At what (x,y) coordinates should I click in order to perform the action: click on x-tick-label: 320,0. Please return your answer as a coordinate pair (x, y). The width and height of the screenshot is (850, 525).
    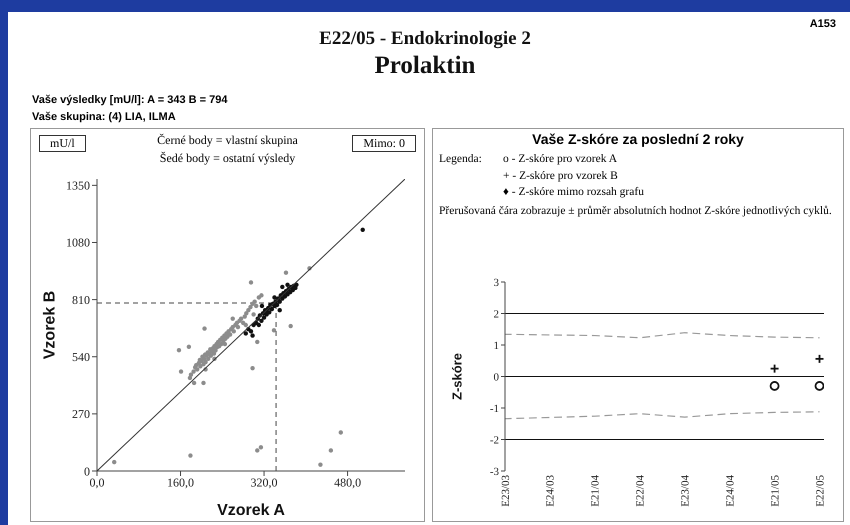
    Looking at the image, I should click on (264, 483).